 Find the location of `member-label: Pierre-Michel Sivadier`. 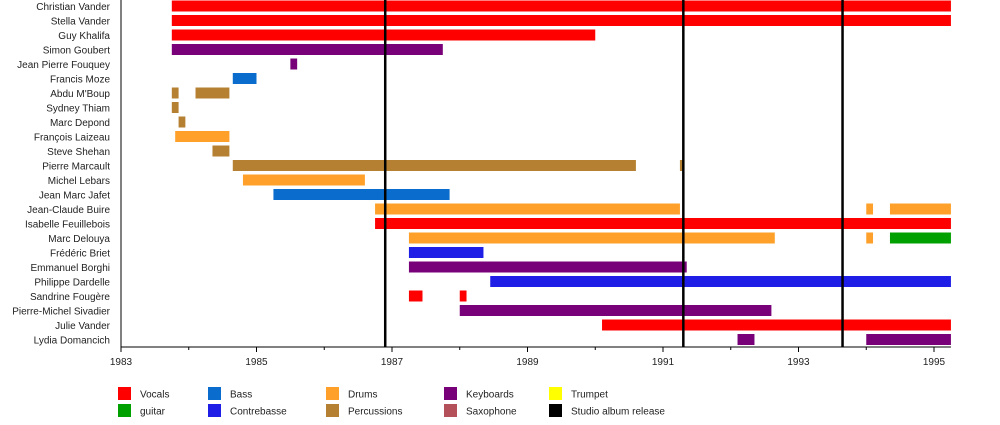

member-label: Pierre-Michel Sivadier is located at coordinates (61, 312).